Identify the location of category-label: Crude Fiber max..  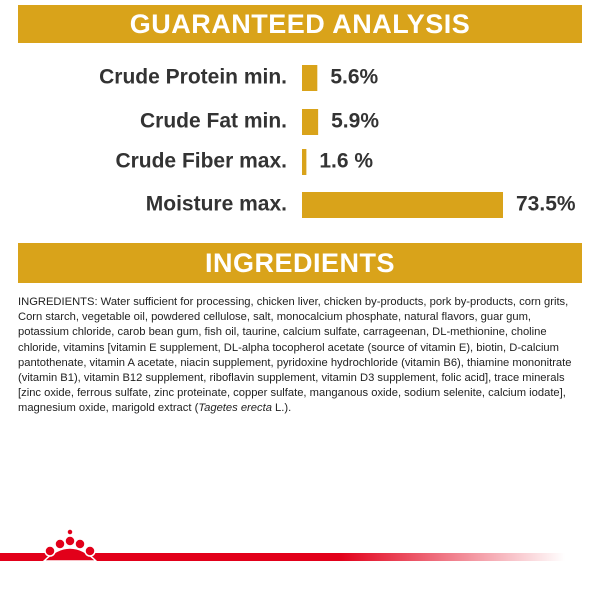
(201, 161).